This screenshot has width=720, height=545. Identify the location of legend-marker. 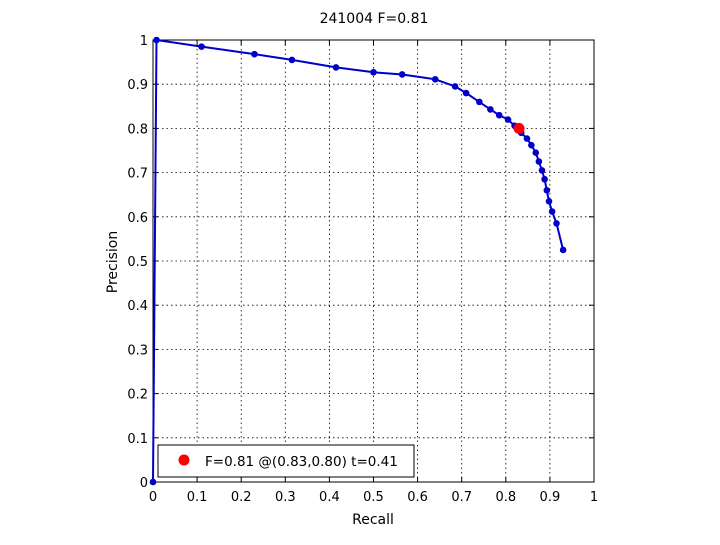
(184, 460).